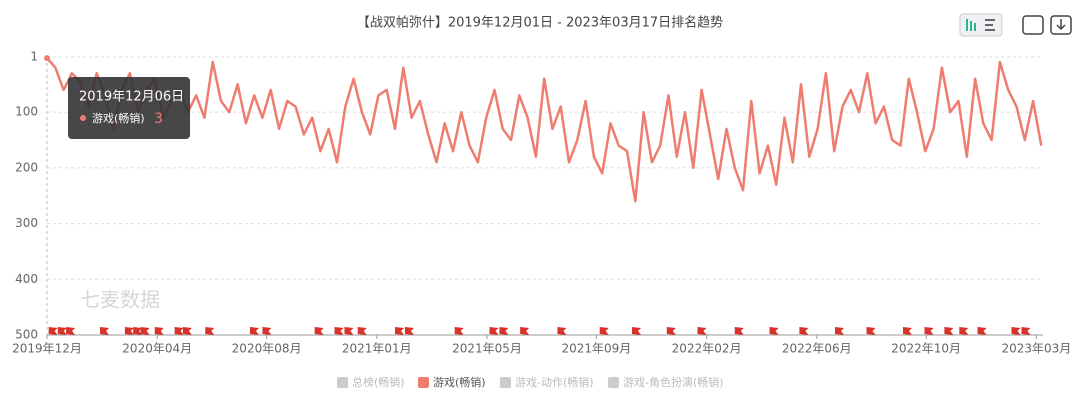  What do you see at coordinates (158, 119) in the screenshot?
I see `tooltip-value: 3` at bounding box center [158, 119].